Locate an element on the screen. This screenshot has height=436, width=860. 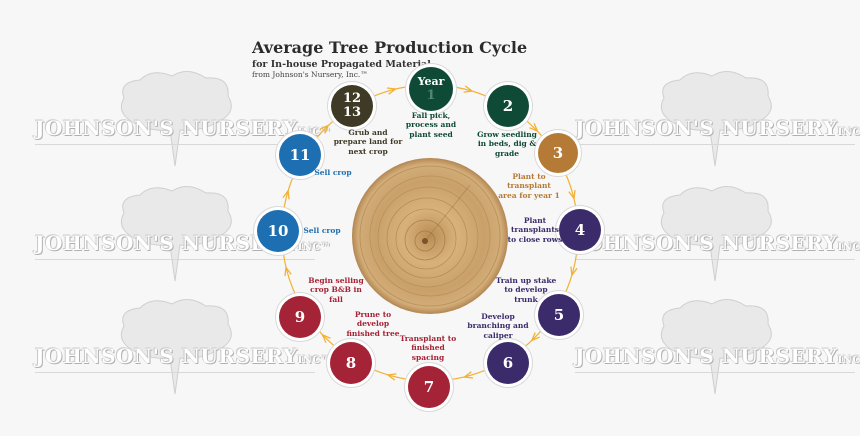
node-3: 3 is located at coordinates (558, 153).